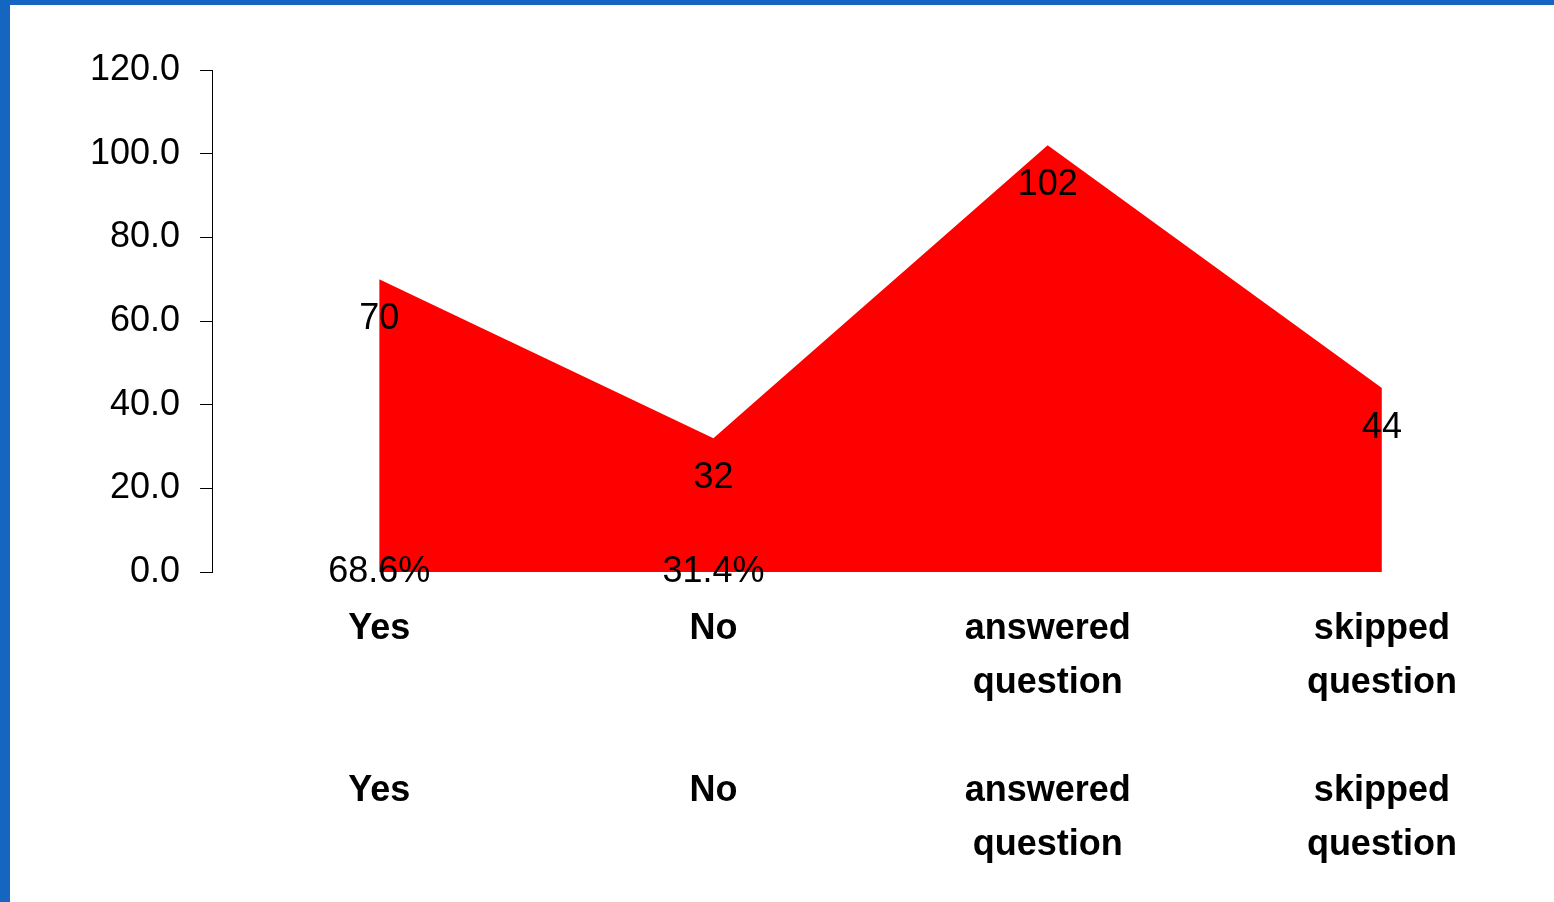 Image resolution: width=1554 pixels, height=902 pixels. I want to click on x-tick-label: skipped question, so click(1381, 653).